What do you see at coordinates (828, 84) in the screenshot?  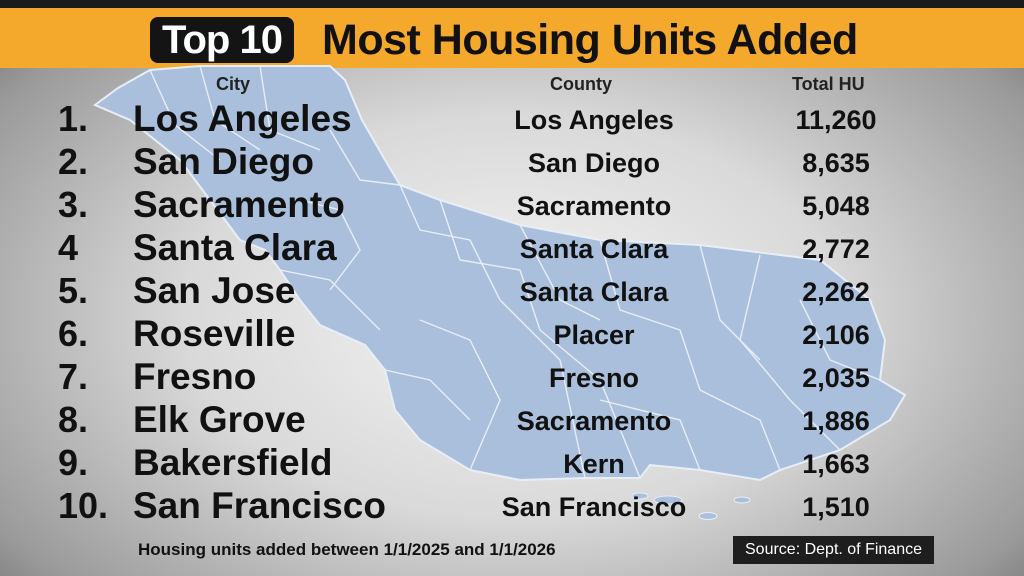 I see `total-column-header: Total HU` at bounding box center [828, 84].